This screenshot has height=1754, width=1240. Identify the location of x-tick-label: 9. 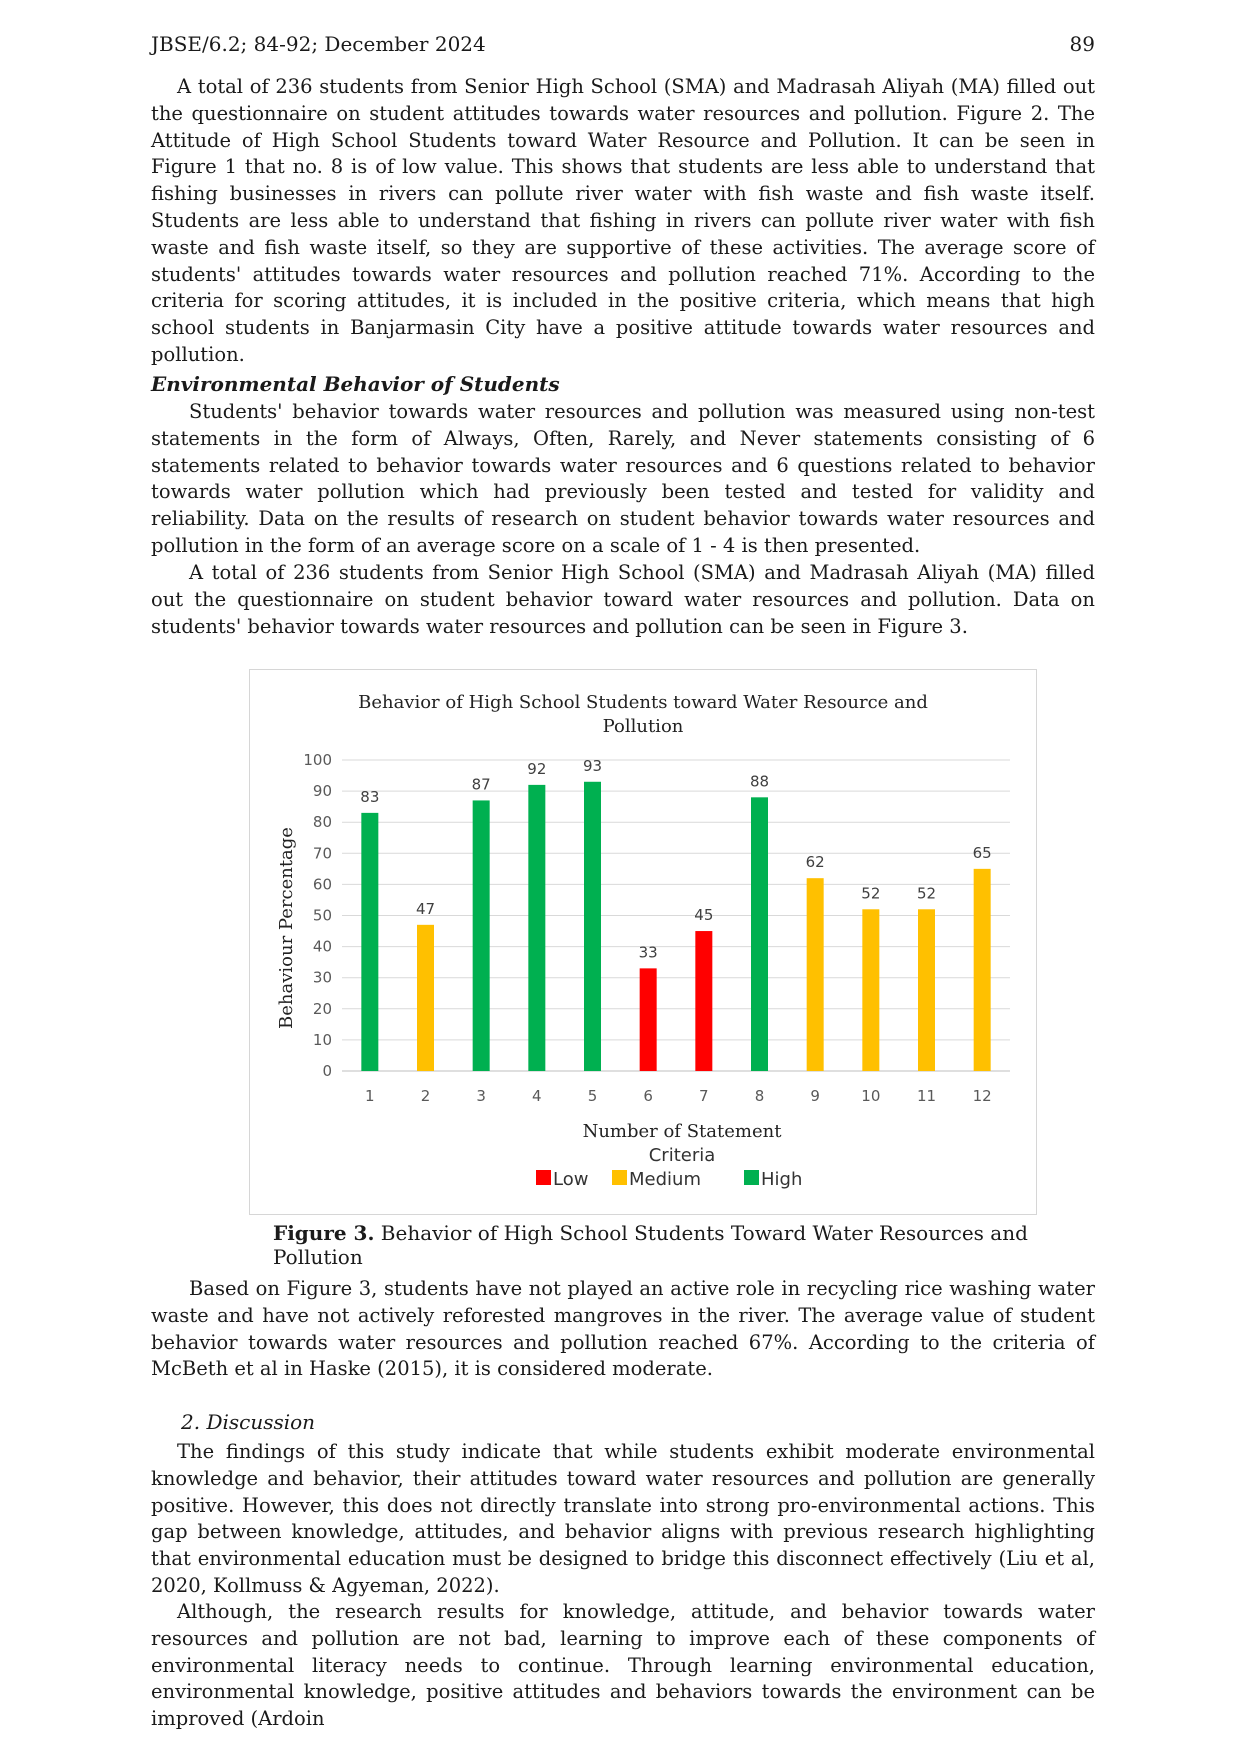
(815, 1096).